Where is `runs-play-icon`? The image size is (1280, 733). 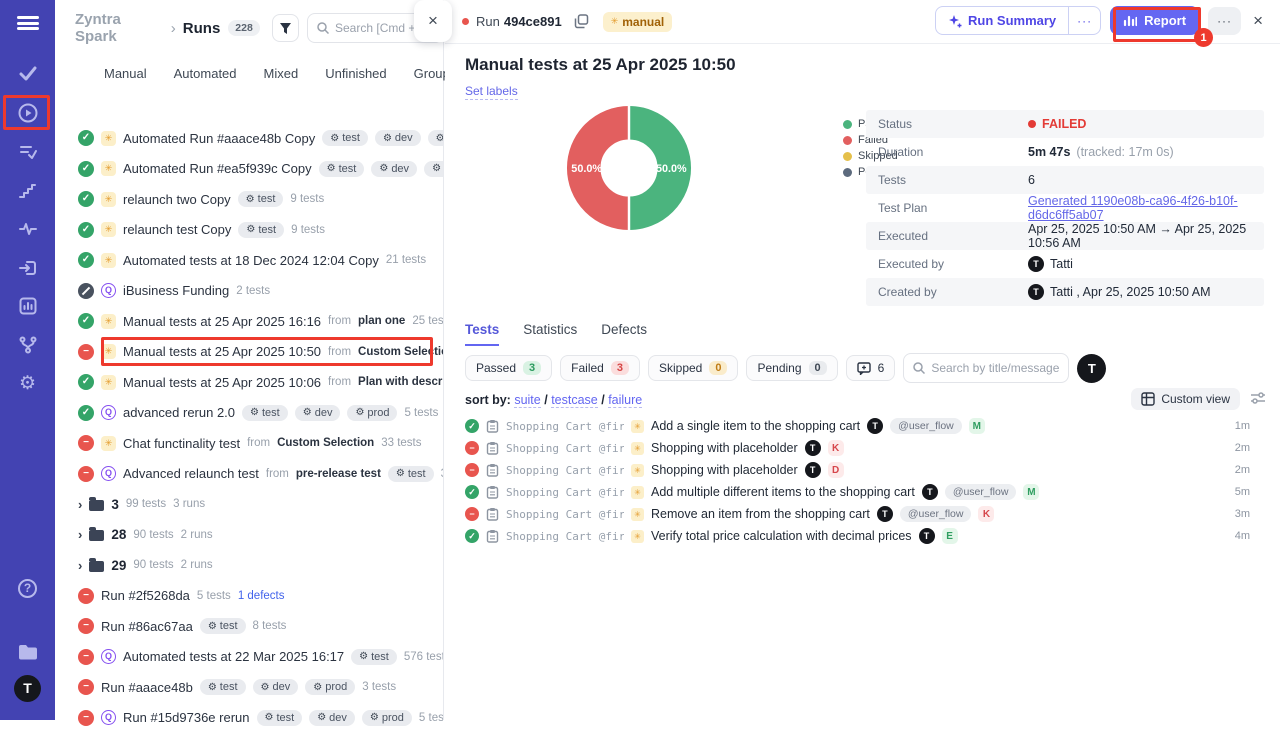
runs-play-icon is located at coordinates (27, 113).